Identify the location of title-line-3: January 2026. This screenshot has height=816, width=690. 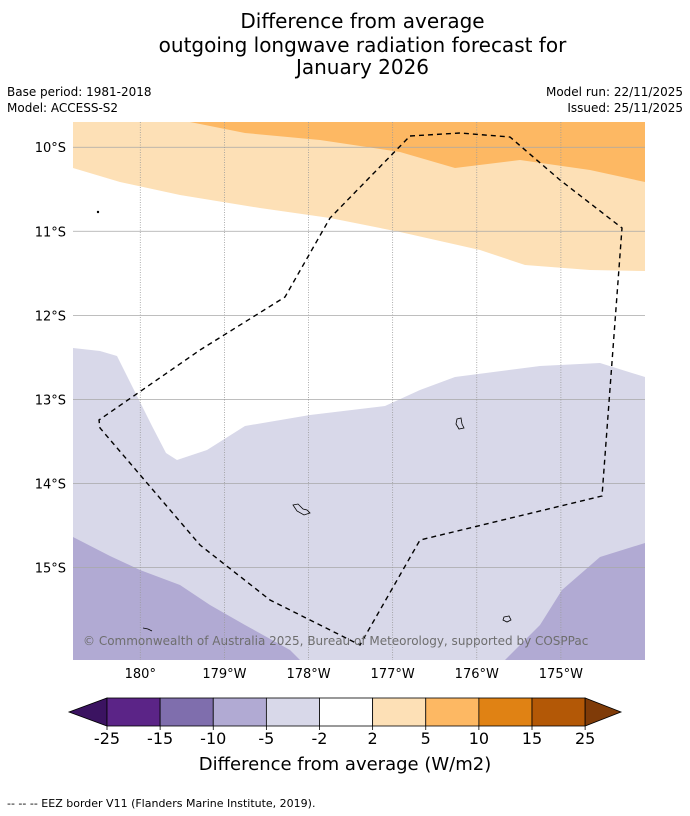
(362, 67).